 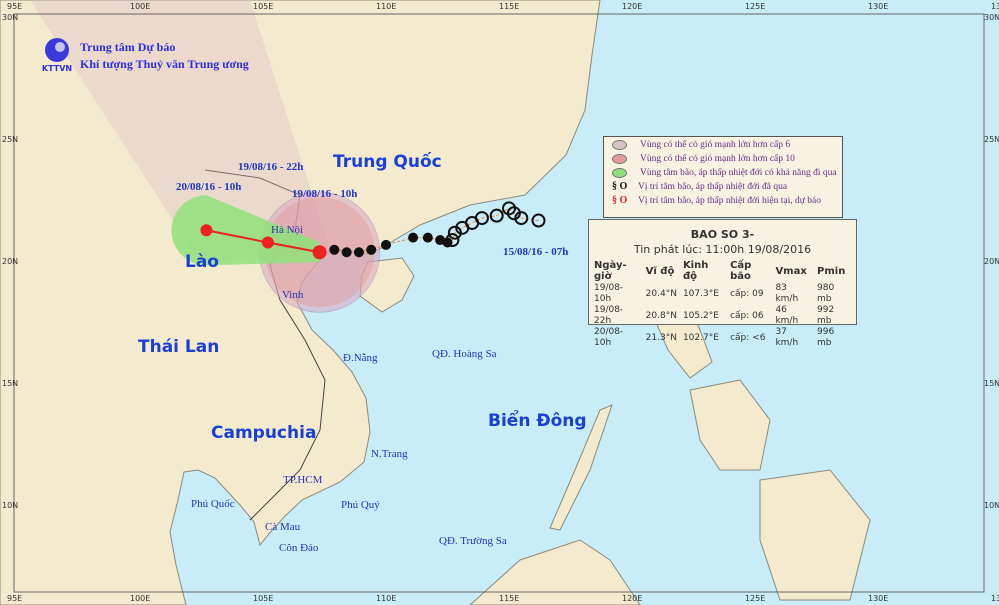 What do you see at coordinates (536, 252) in the screenshot?
I see `time-label-15-07h: 15/08/16 - 07h` at bounding box center [536, 252].